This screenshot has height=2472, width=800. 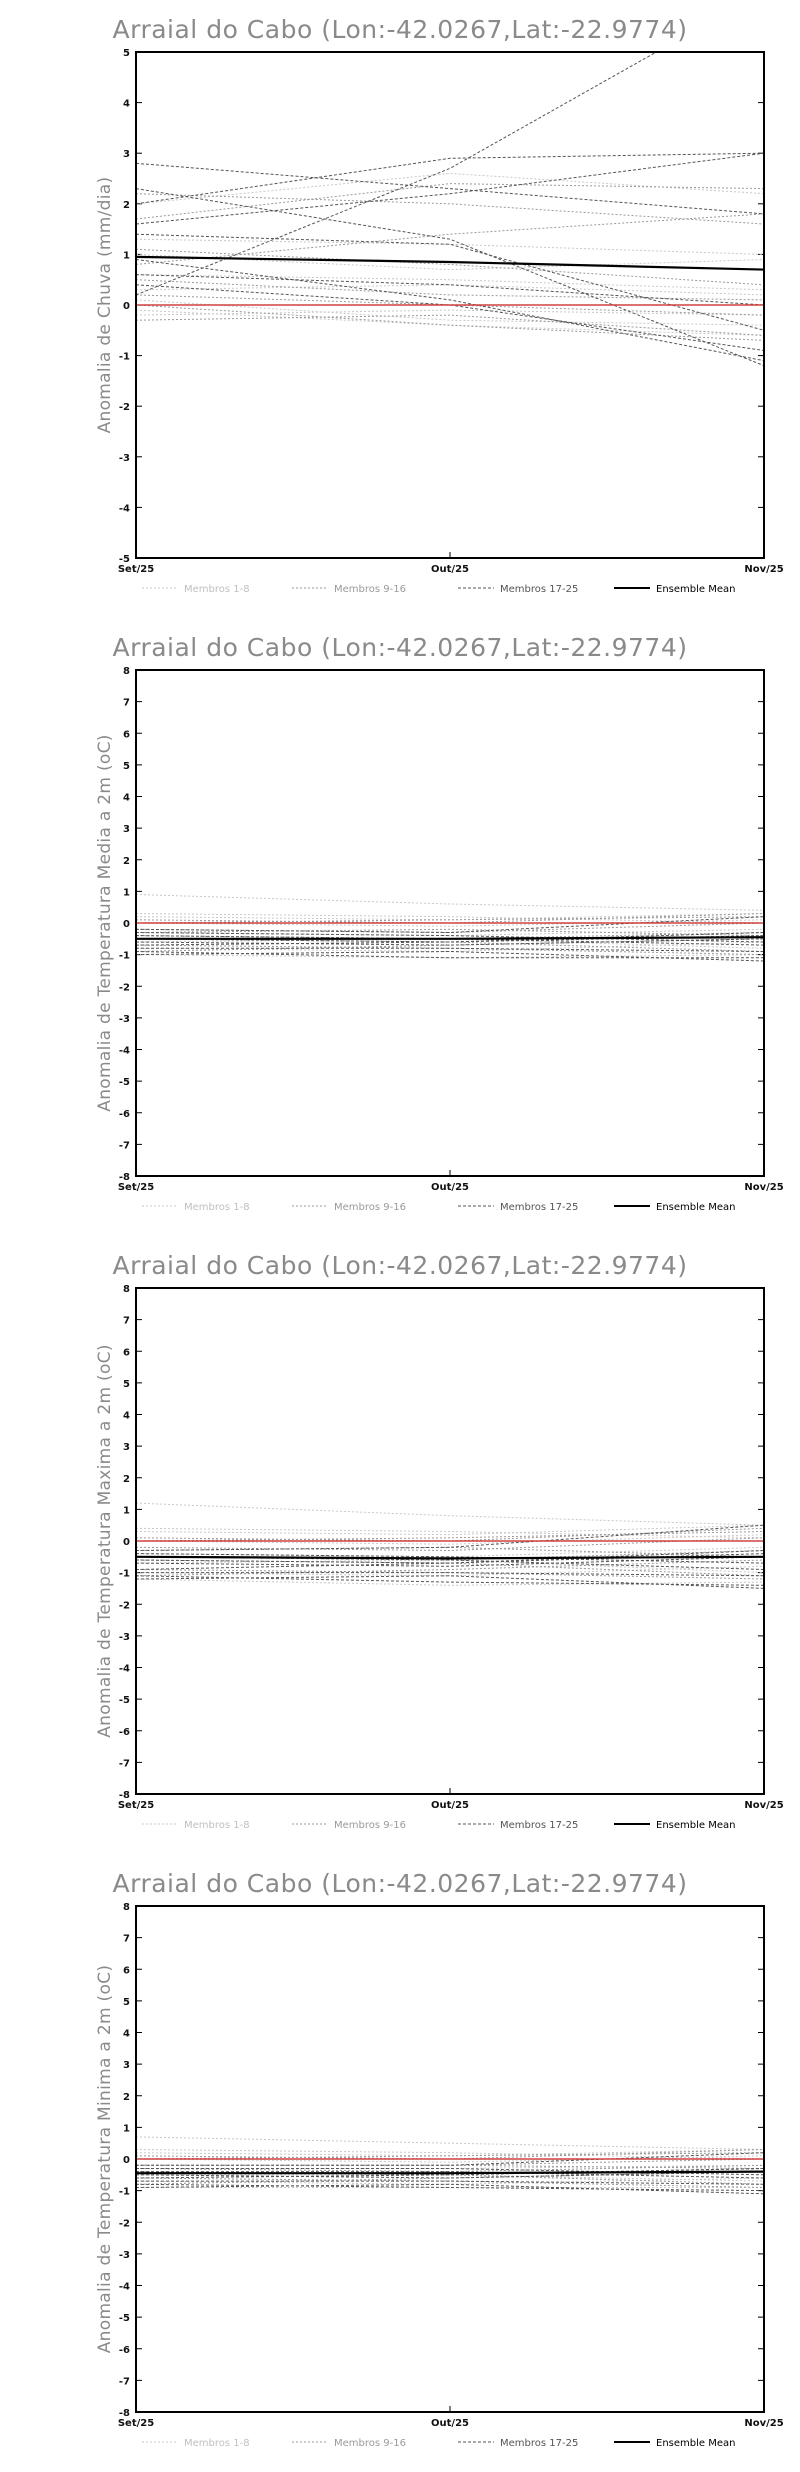 What do you see at coordinates (105, 2159) in the screenshot?
I see `y-axis-label: Anomalia de Temperatura Minima a 2m (oC)` at bounding box center [105, 2159].